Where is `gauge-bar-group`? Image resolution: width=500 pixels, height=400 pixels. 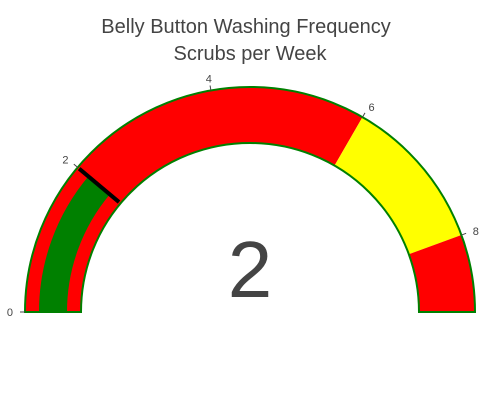 gauge-bar-group is located at coordinates (74, 244).